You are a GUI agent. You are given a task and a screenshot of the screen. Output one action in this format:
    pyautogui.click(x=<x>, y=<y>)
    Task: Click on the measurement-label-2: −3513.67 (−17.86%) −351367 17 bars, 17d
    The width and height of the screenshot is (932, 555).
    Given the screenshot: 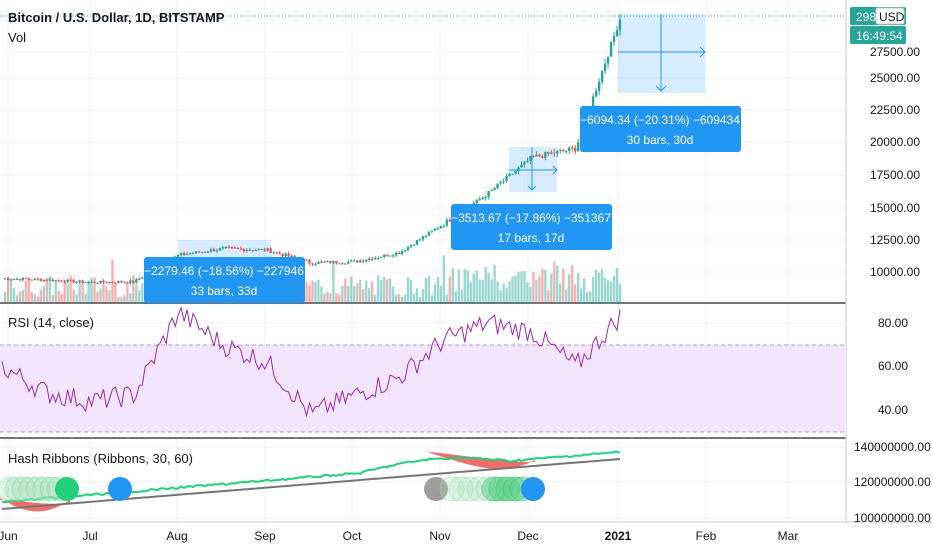 What is the action you would take?
    pyautogui.click(x=531, y=227)
    